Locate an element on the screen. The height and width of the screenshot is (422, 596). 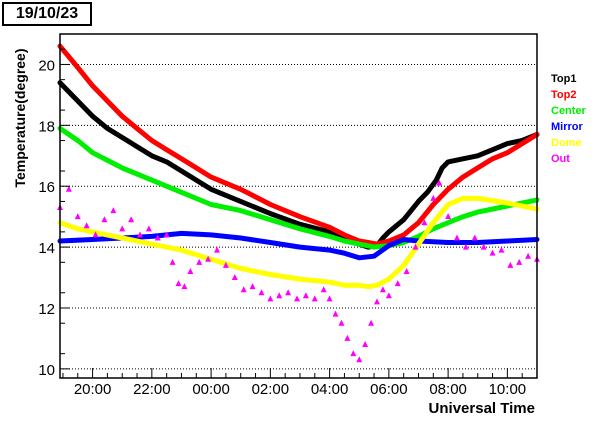
x-tick-label: 10:00 is located at coordinates (508, 389).